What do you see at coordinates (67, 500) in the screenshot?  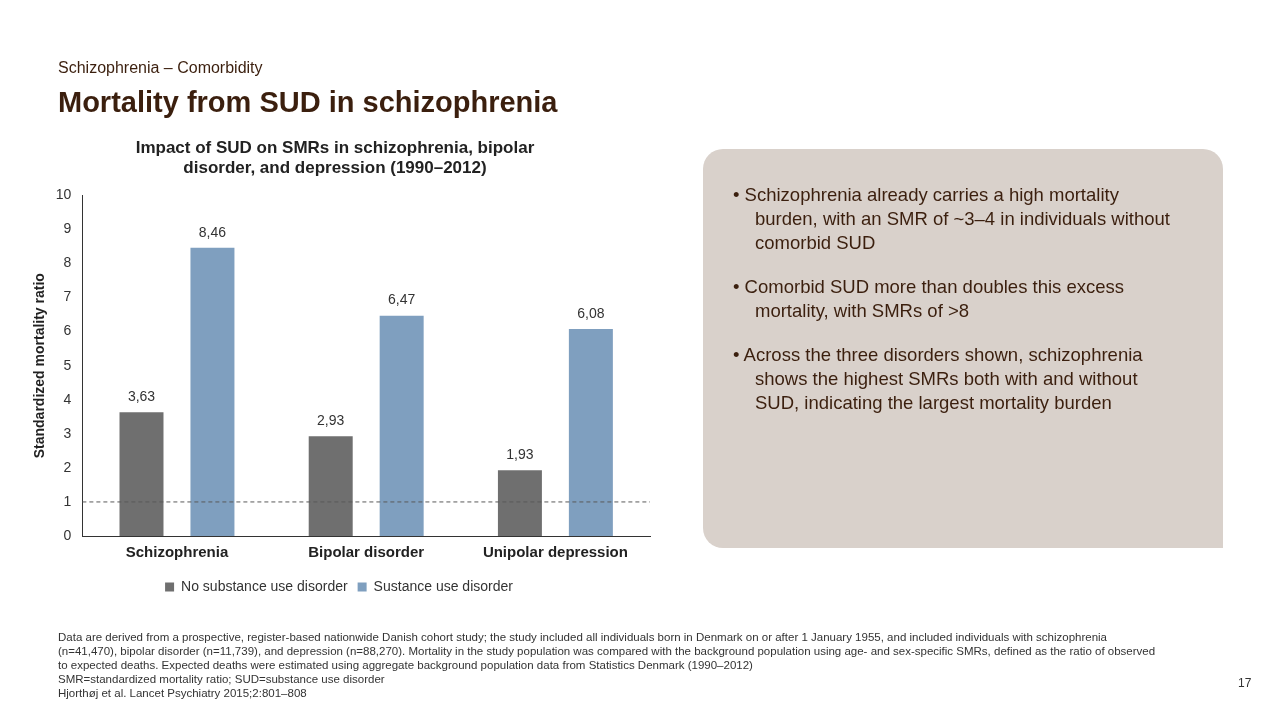 I see `y-tick-label: 1` at bounding box center [67, 500].